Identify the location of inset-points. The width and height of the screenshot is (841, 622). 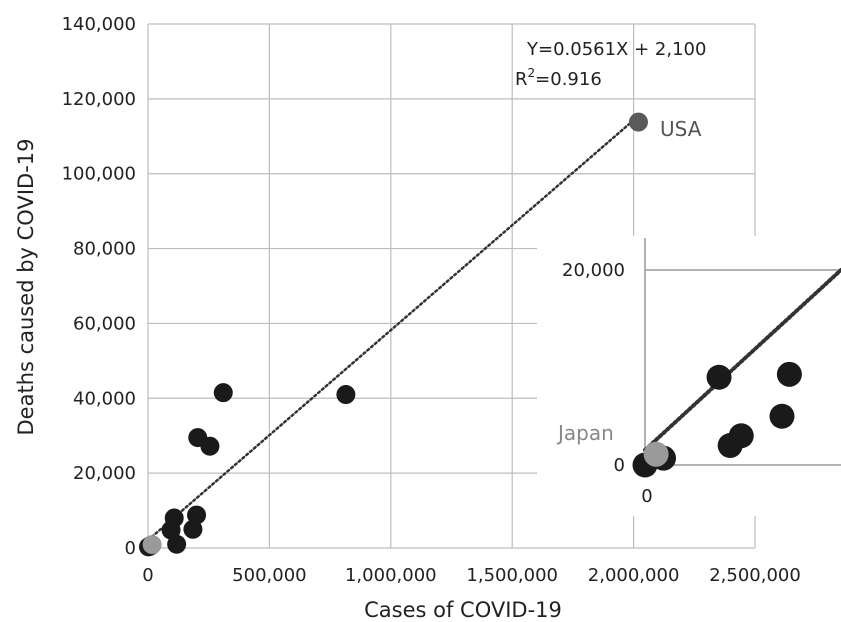
(717, 419).